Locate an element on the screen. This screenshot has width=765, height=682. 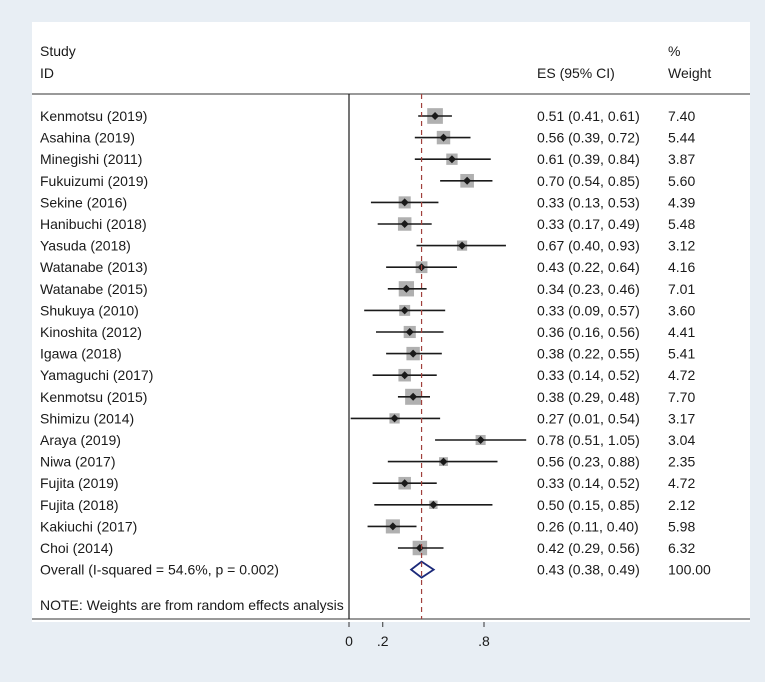
weight-value: 4.41 is located at coordinates (681, 332).